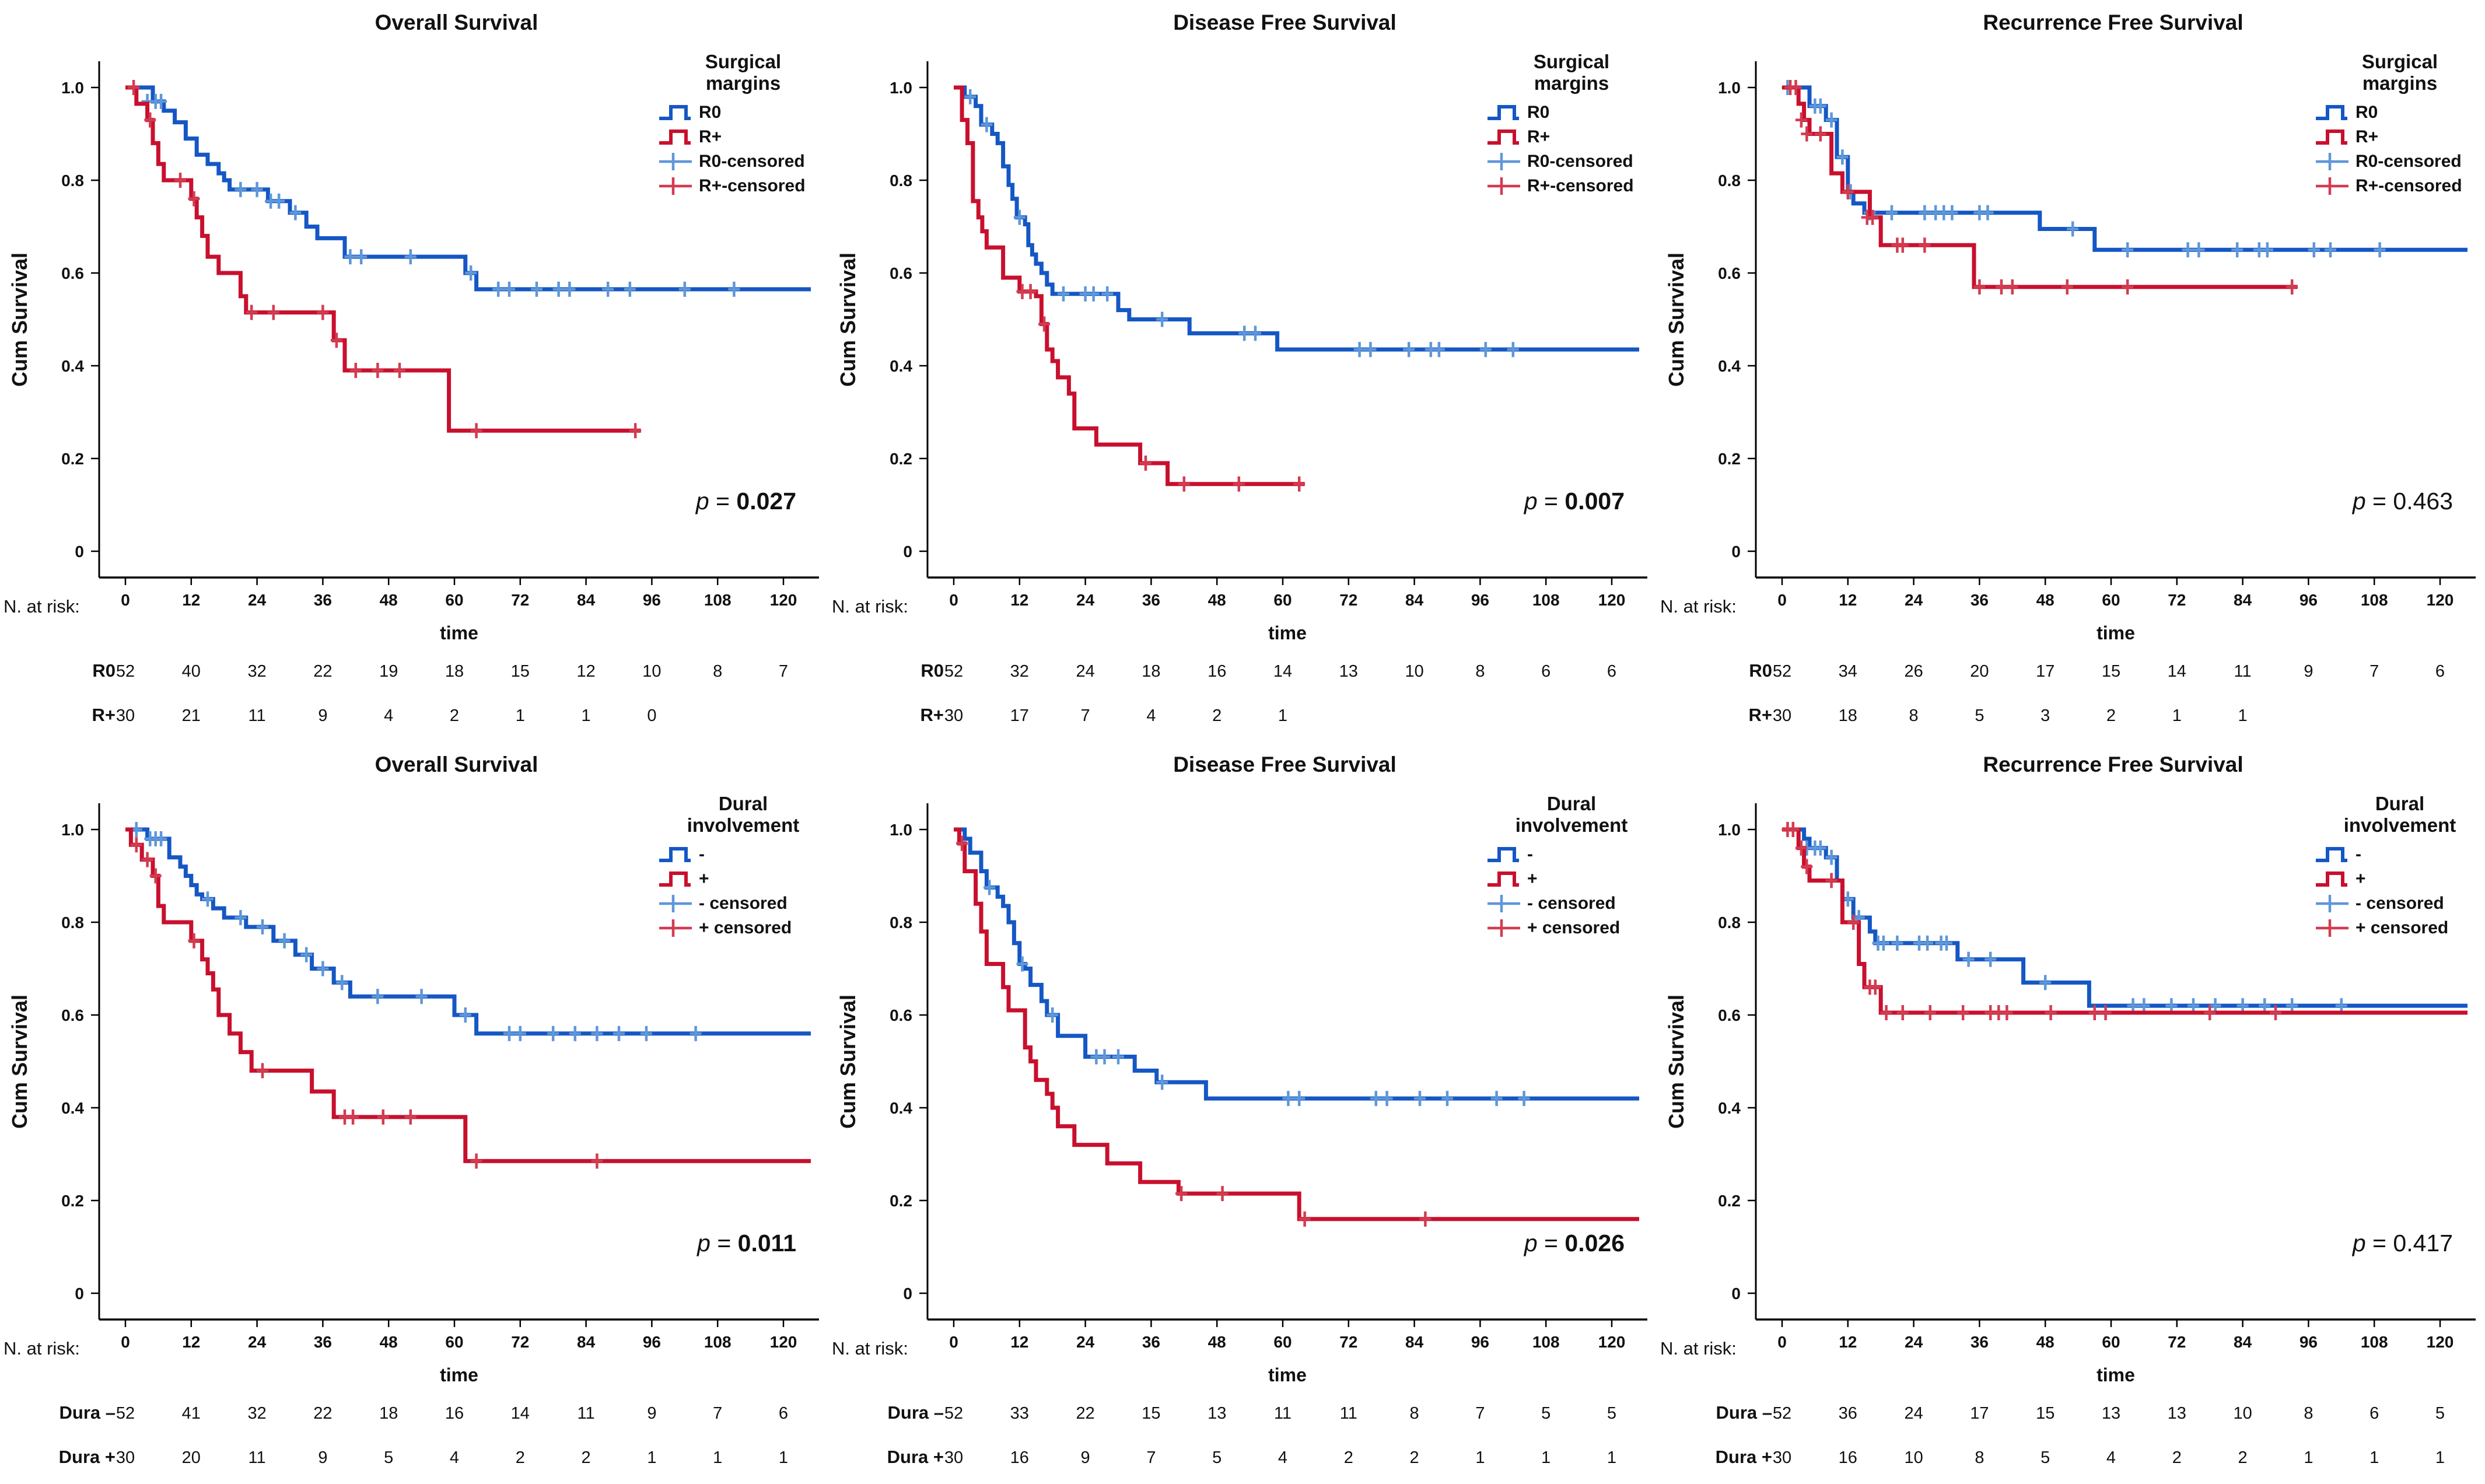 Image resolution: width=2485 pixels, height=1484 pixels. What do you see at coordinates (1571, 814) in the screenshot?
I see `legend-title: Dural involvement` at bounding box center [1571, 814].